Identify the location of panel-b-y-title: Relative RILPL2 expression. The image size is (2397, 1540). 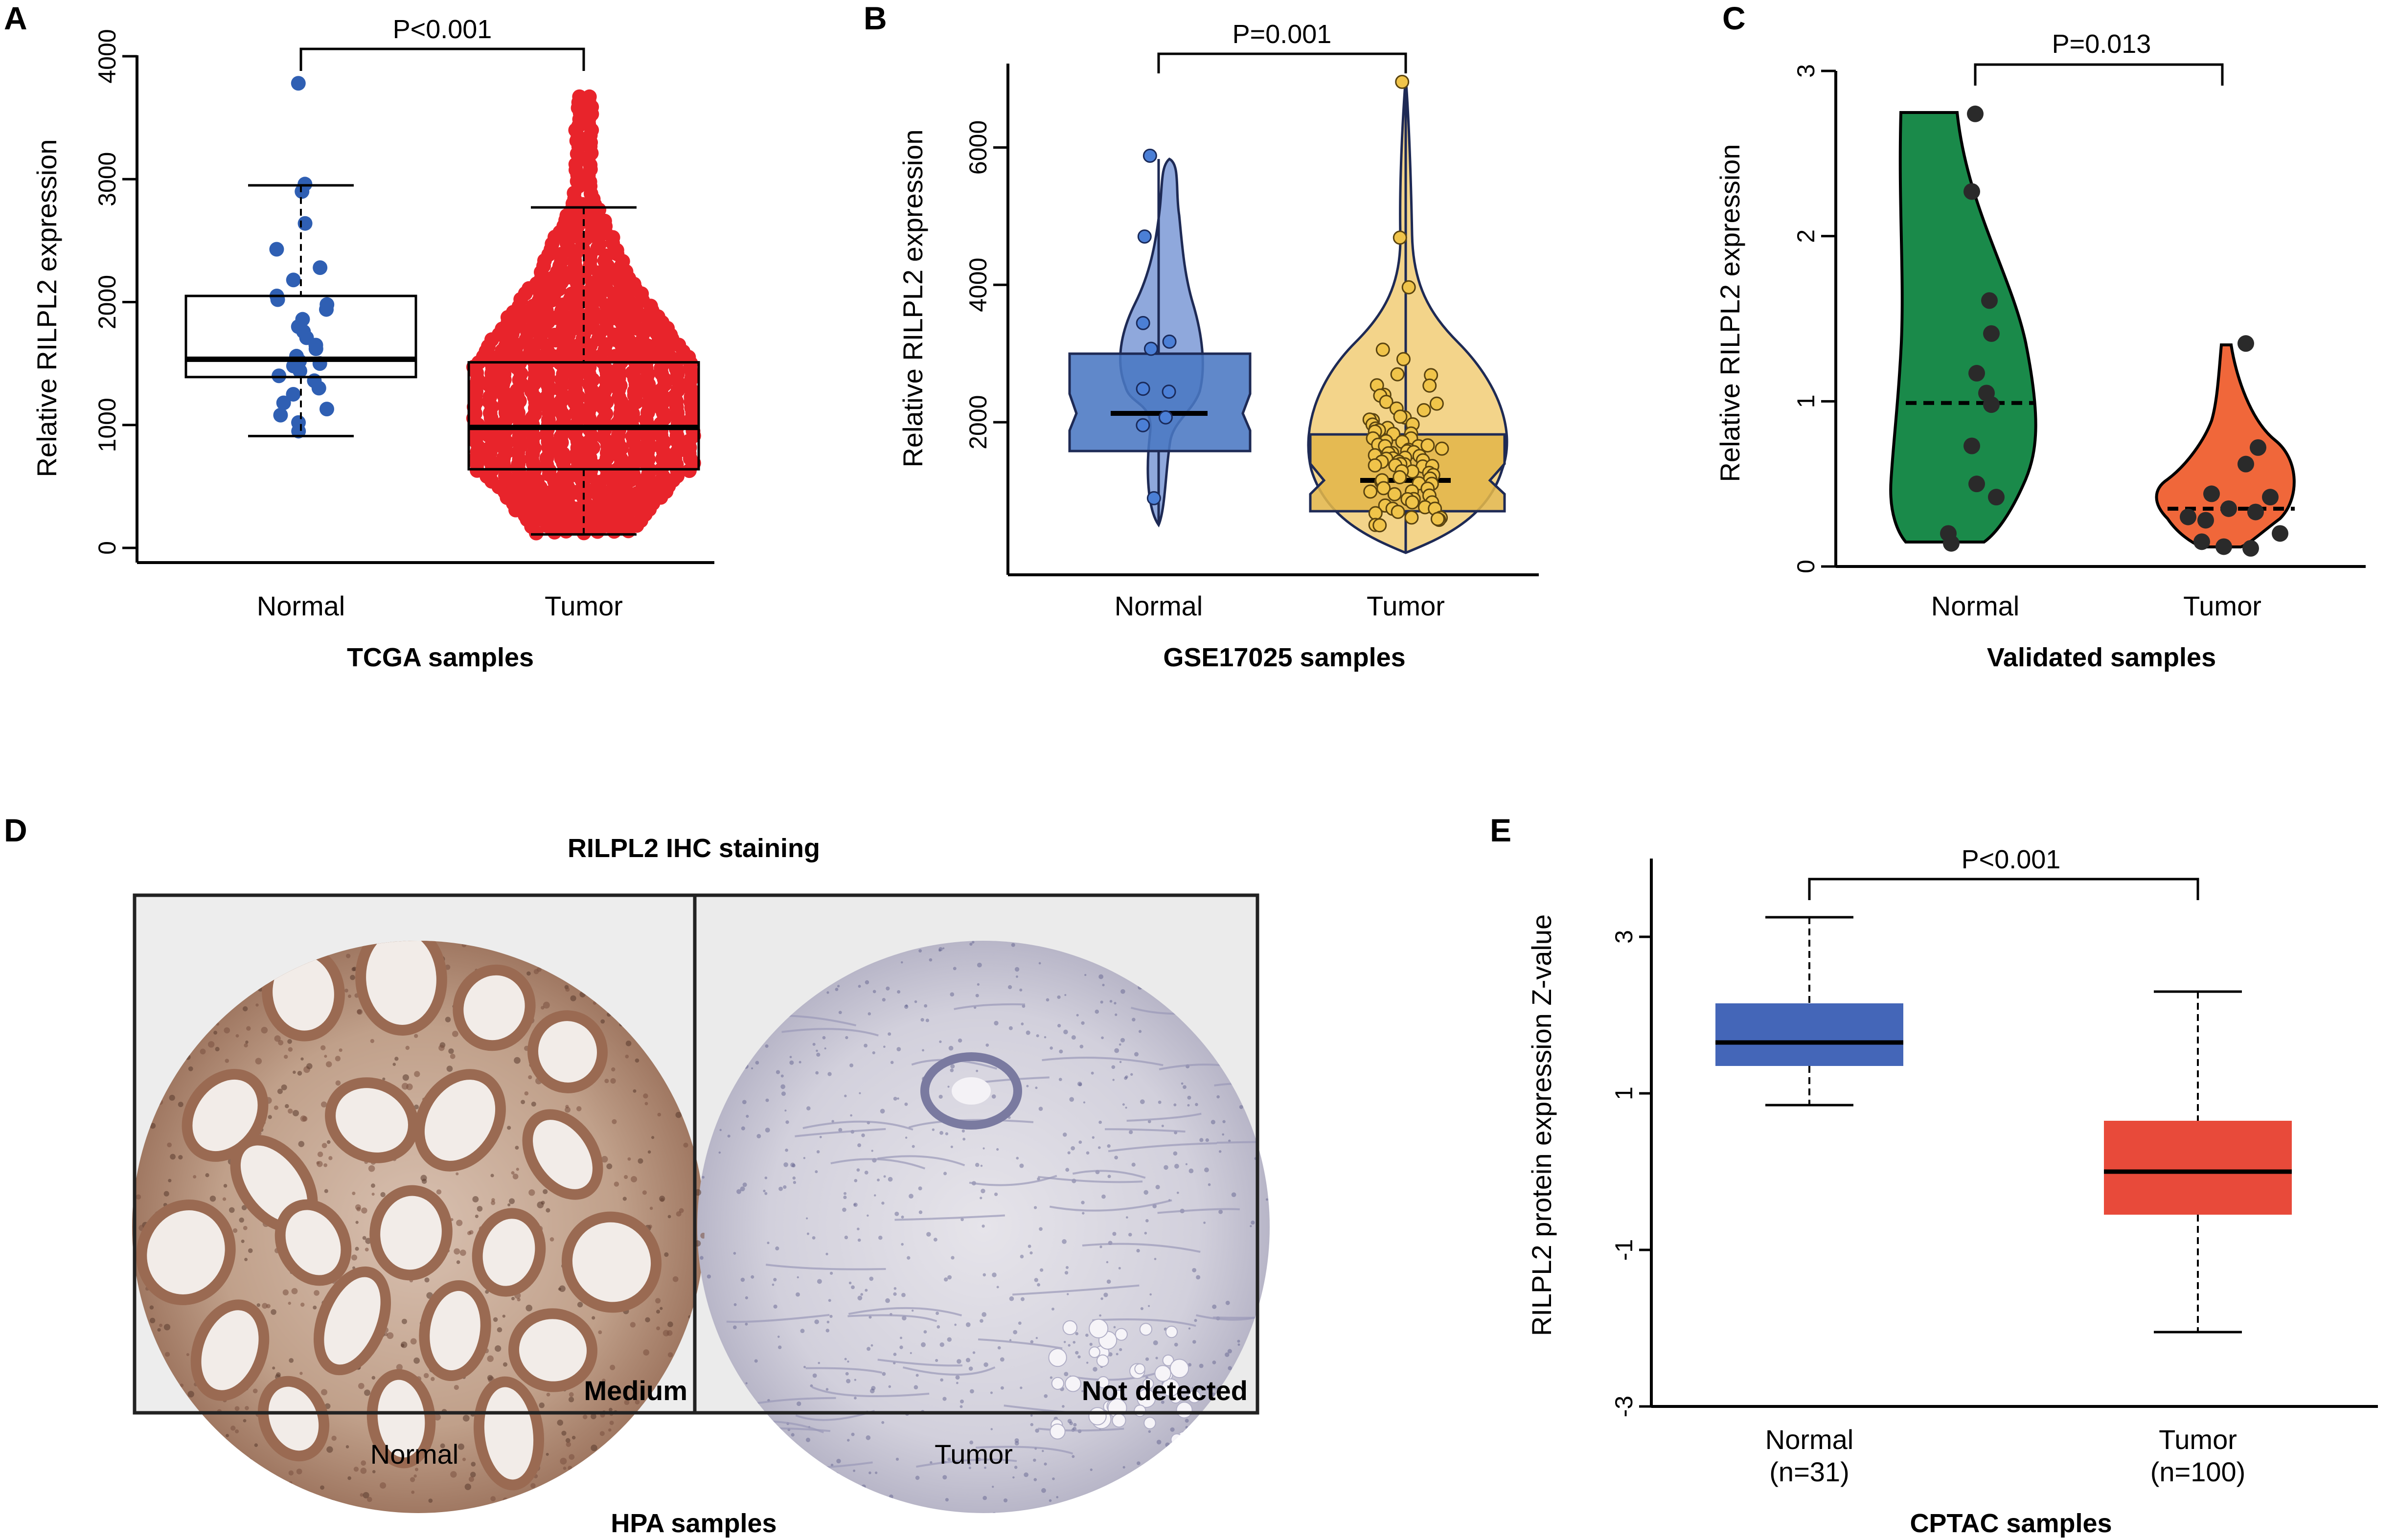
(913, 298).